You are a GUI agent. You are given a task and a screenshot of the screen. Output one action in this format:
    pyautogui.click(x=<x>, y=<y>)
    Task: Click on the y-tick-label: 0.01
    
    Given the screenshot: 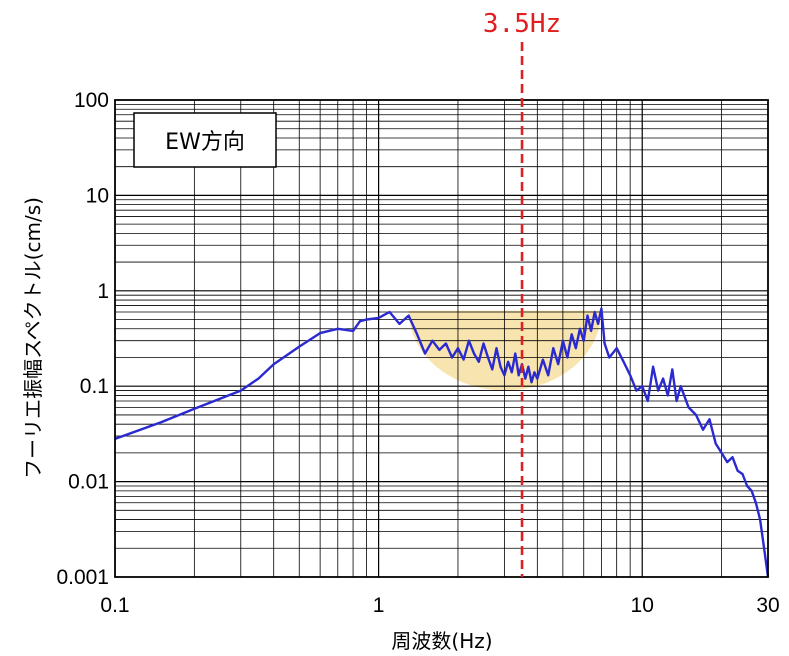 What is the action you would take?
    pyautogui.click(x=88, y=482)
    